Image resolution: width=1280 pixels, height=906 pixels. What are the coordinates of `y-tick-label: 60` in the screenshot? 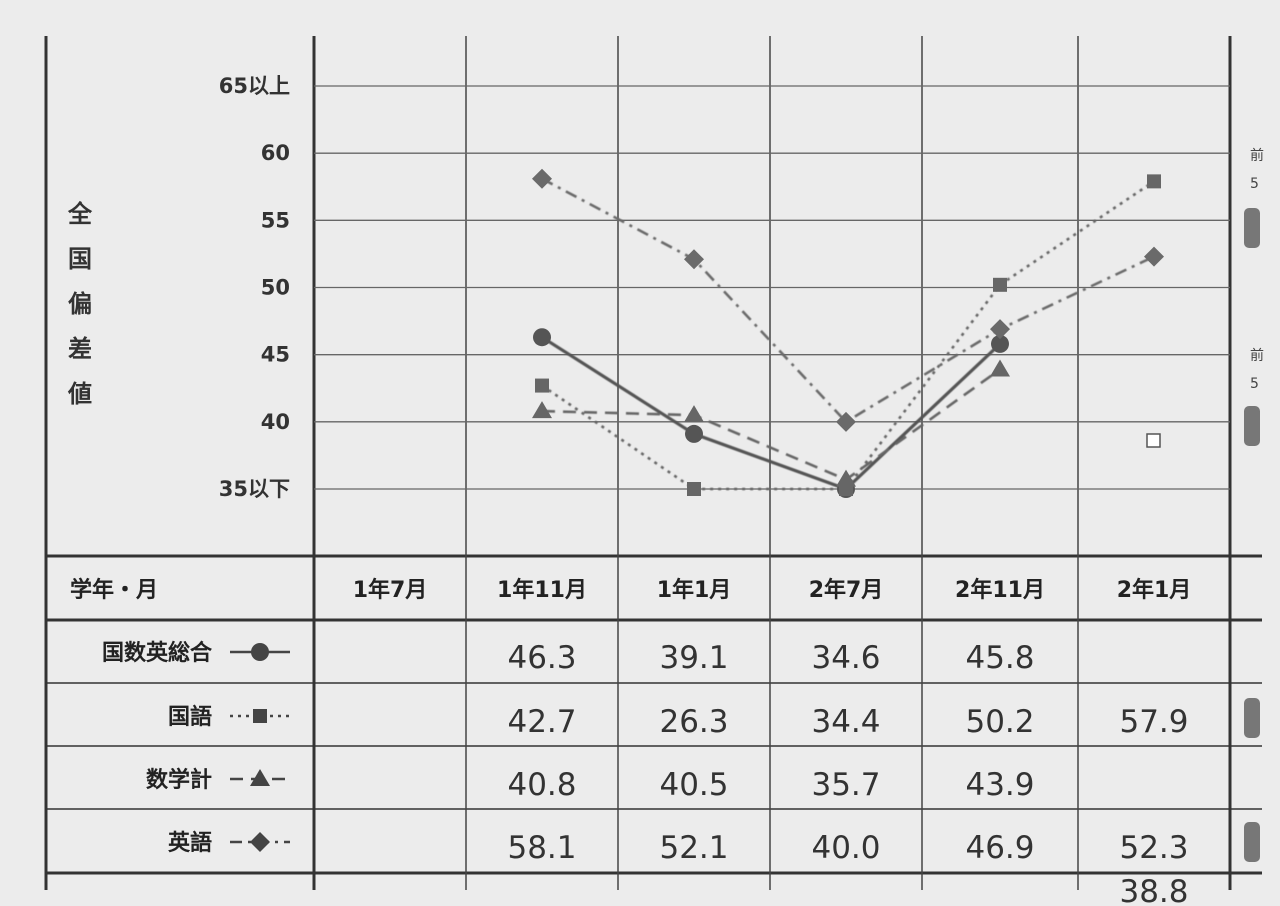 It's located at (275, 153).